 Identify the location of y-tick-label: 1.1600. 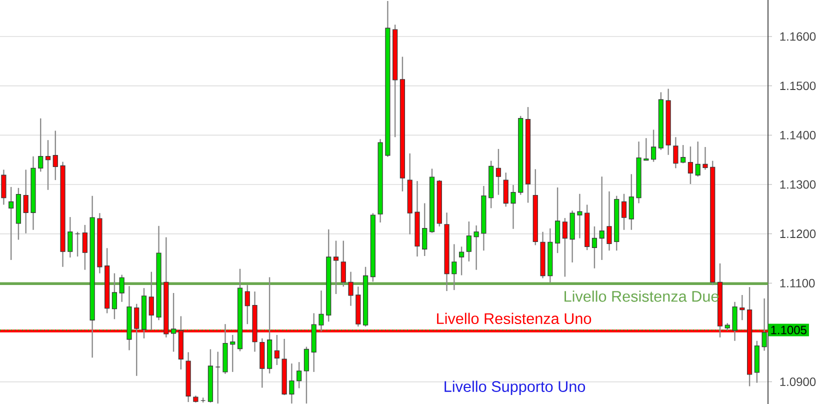
(798, 36).